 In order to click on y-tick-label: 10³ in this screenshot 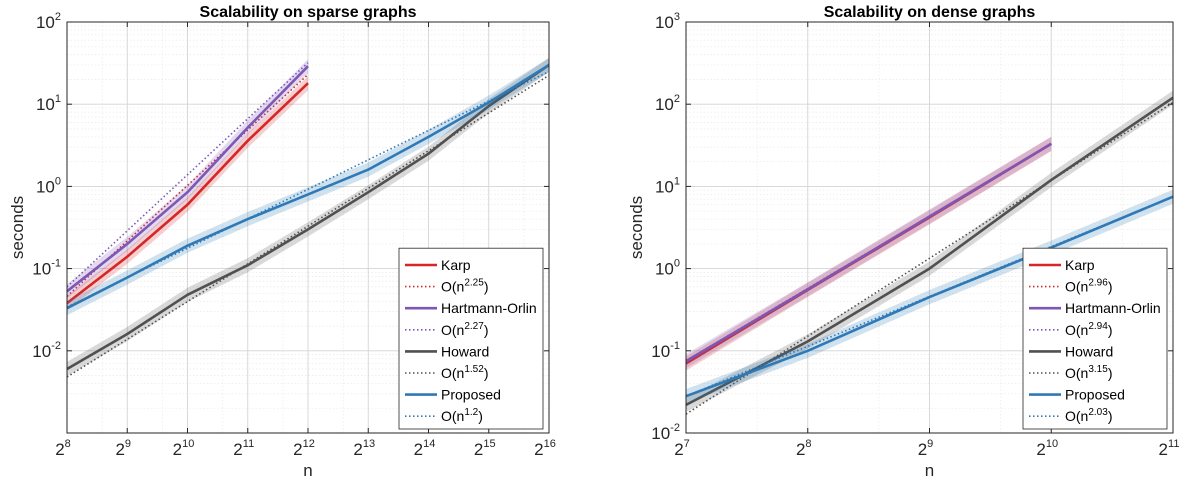, I will do `click(667, 21)`.